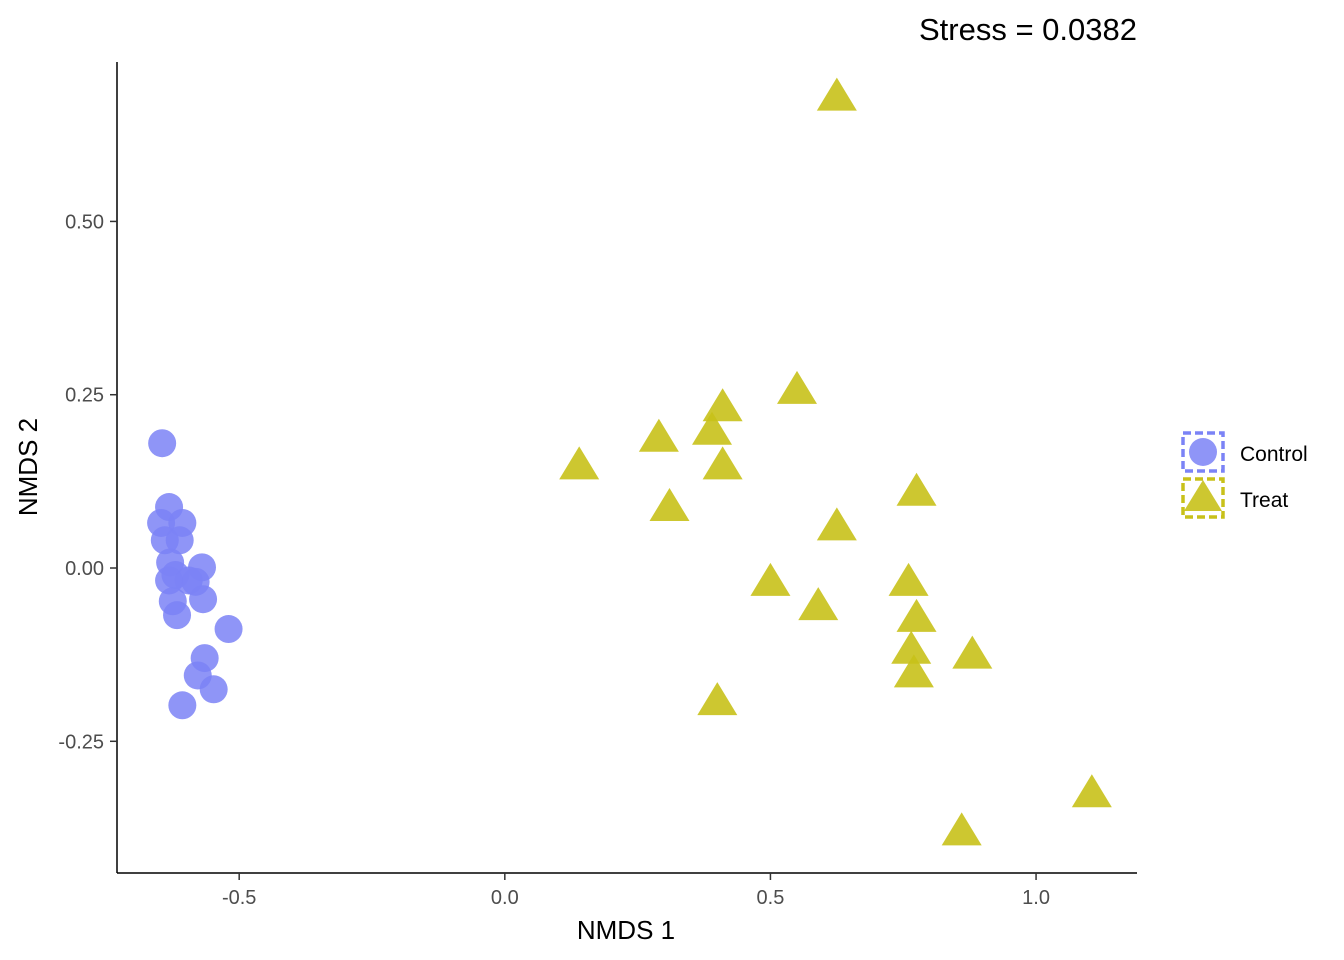 Image resolution: width=1344 pixels, height=960 pixels. I want to click on y-tick-label: 0.50, so click(84, 222).